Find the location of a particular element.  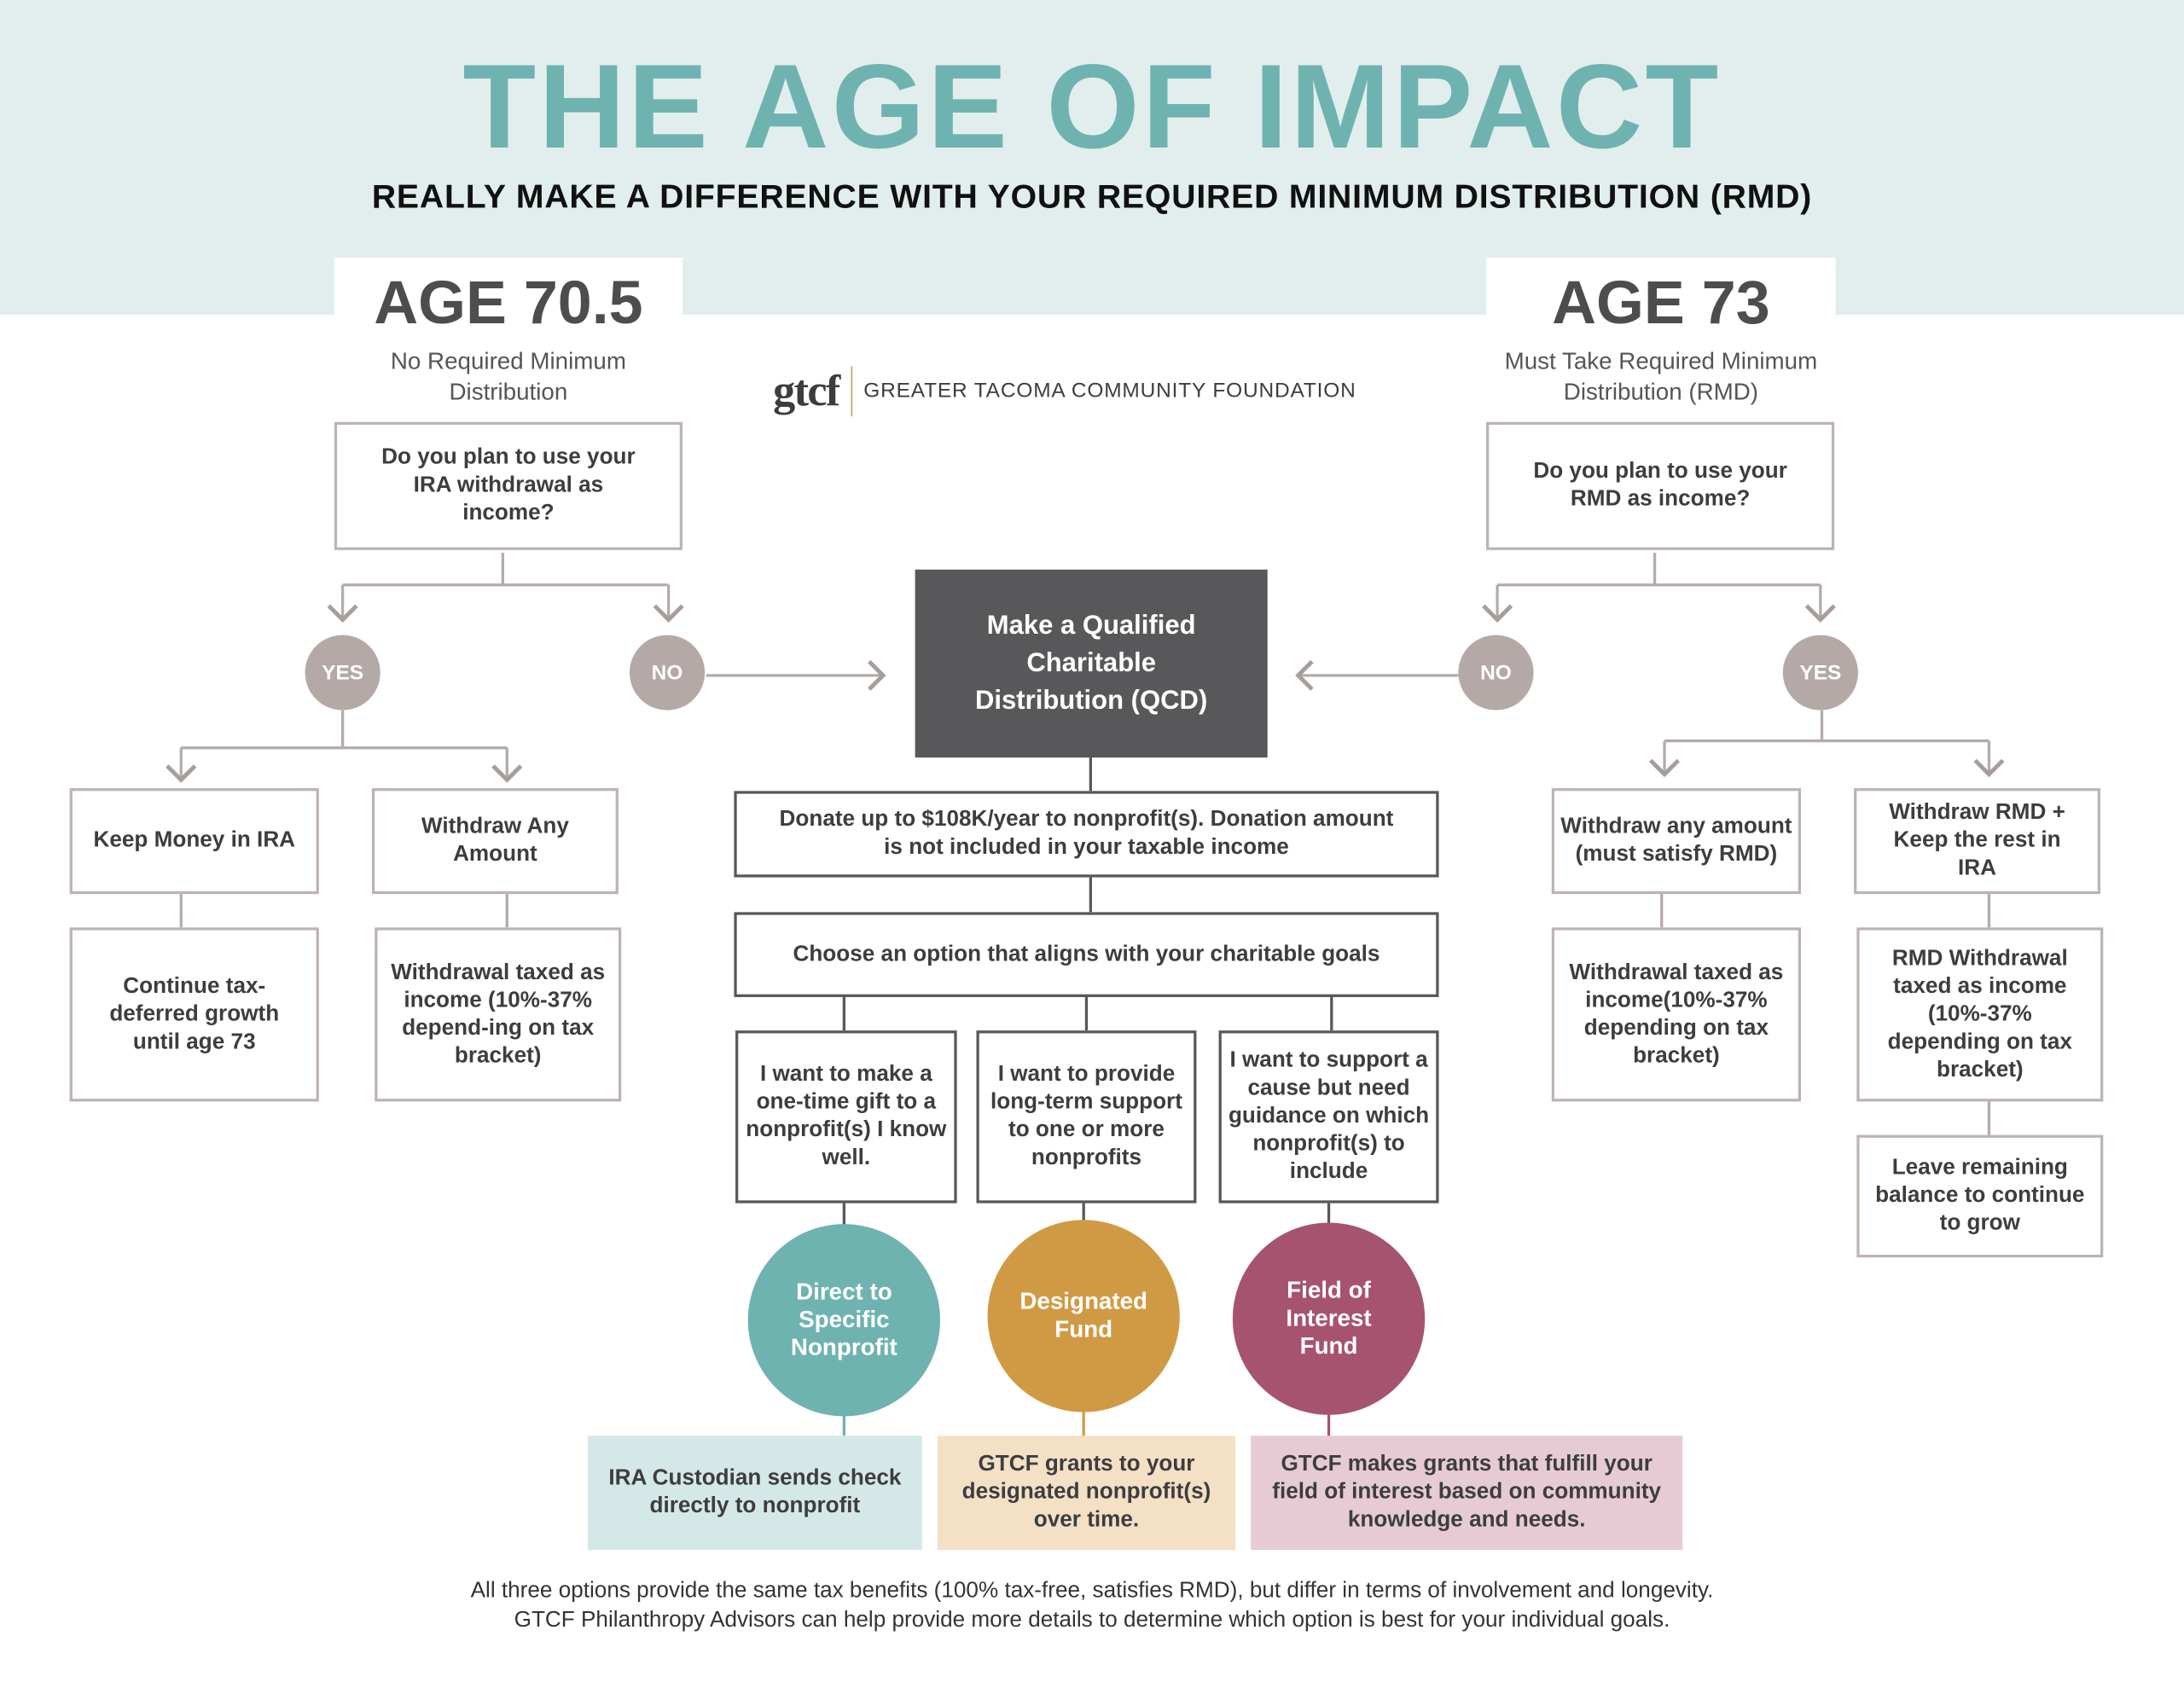

withdraw-any-rmd-box: Withdraw any amount (must satisfy RMD) is located at coordinates (1677, 841).